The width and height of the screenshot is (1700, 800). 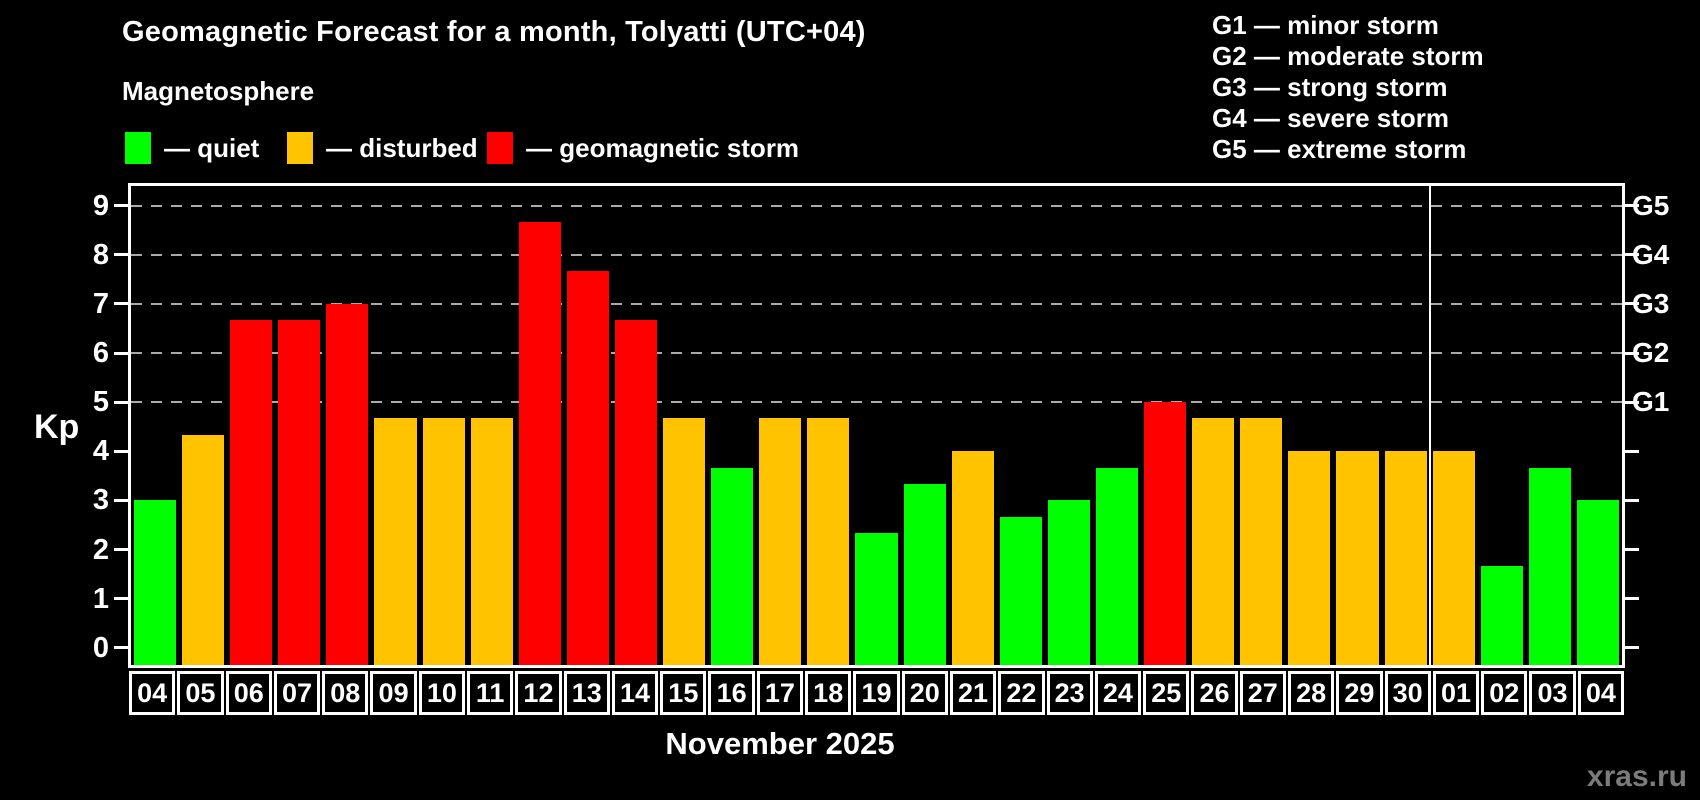 What do you see at coordinates (1429, 425) in the screenshot?
I see `month-separator-line` at bounding box center [1429, 425].